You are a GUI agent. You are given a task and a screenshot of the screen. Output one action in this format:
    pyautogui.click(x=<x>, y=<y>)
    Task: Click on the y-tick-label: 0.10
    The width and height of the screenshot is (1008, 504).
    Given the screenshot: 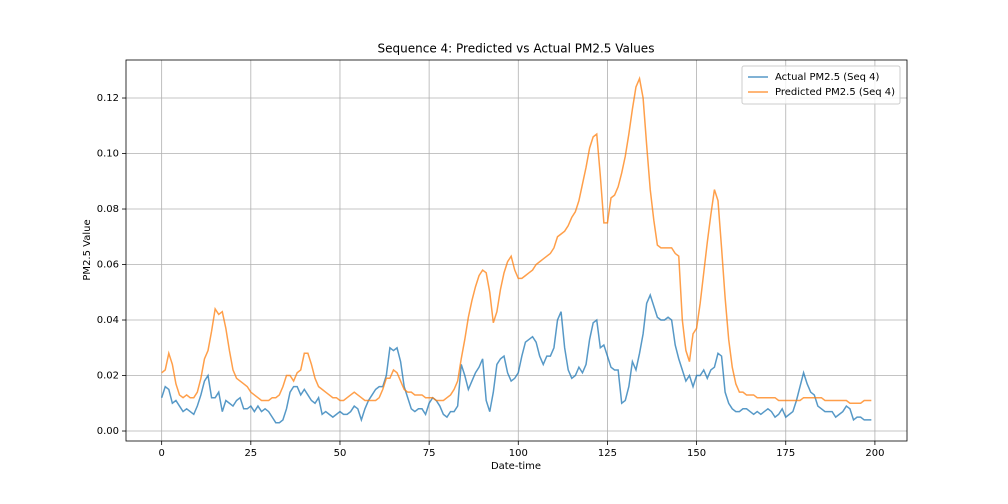 What is the action you would take?
    pyautogui.click(x=108, y=154)
    